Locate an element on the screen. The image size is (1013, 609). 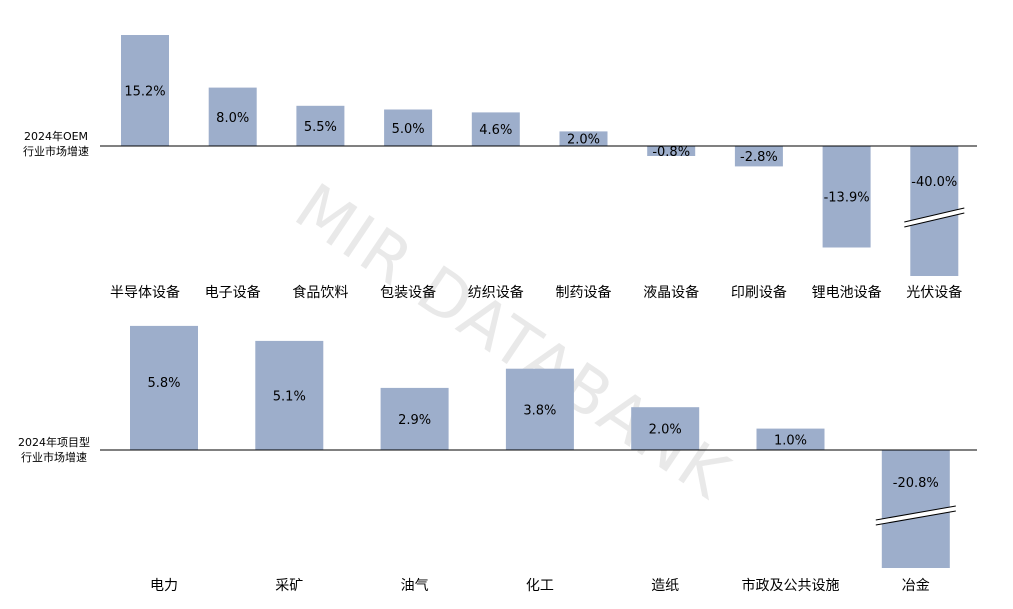
category-label: 包装设备 is located at coordinates (408, 292).